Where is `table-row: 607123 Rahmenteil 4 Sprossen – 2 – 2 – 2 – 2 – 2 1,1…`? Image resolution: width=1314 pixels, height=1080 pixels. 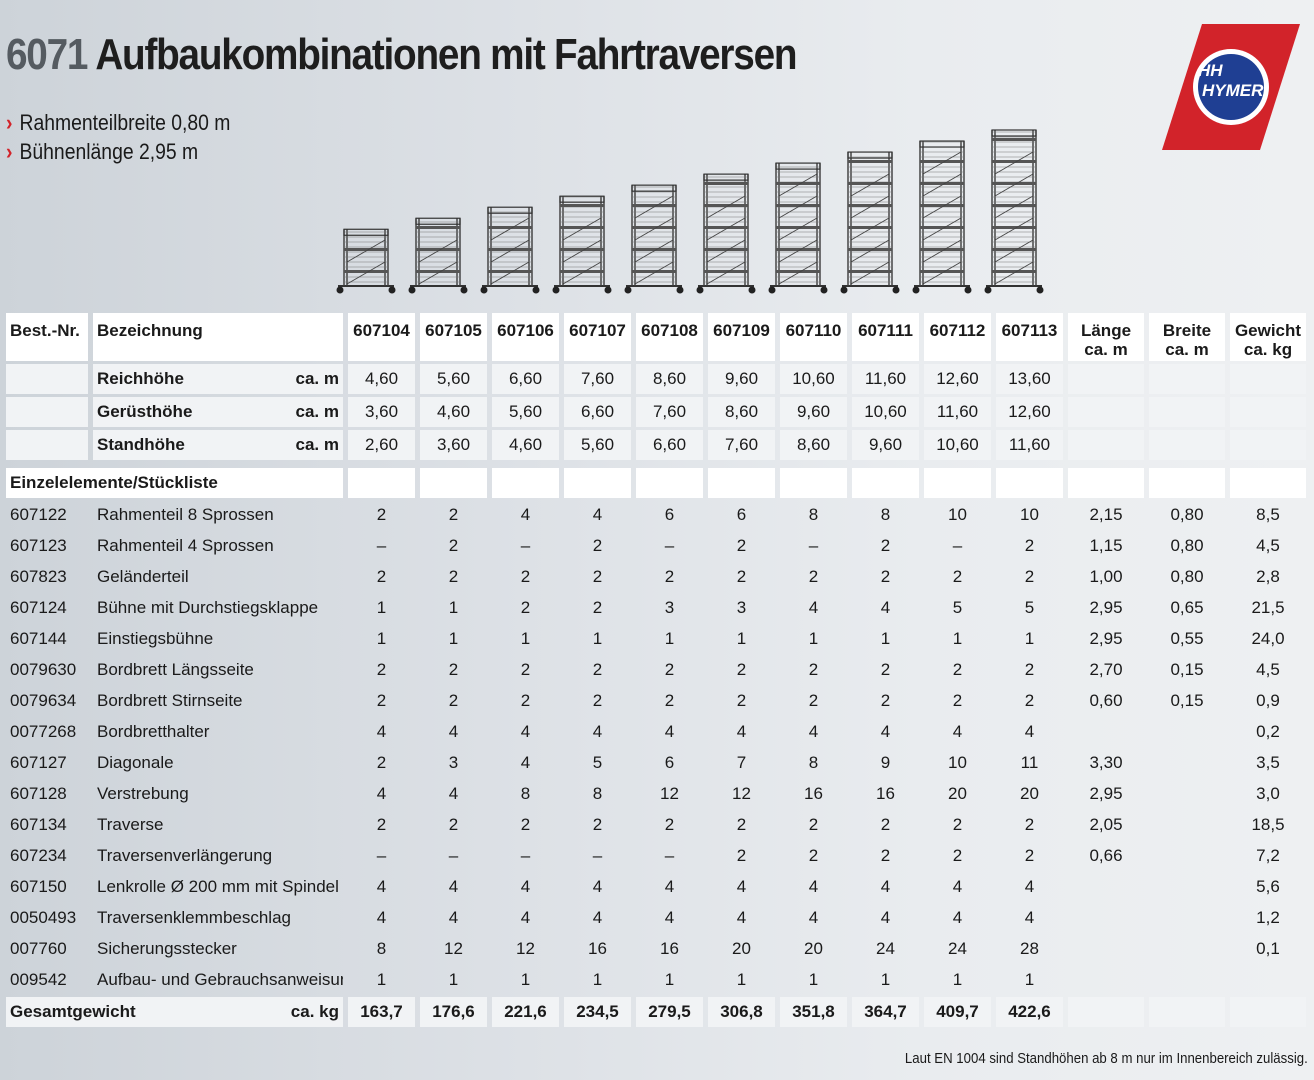
table-row: 607123 Rahmenteil 4 Sprossen – 2 – 2 – 2 – 2 – 2 1,1… is located at coordinates (656, 546).